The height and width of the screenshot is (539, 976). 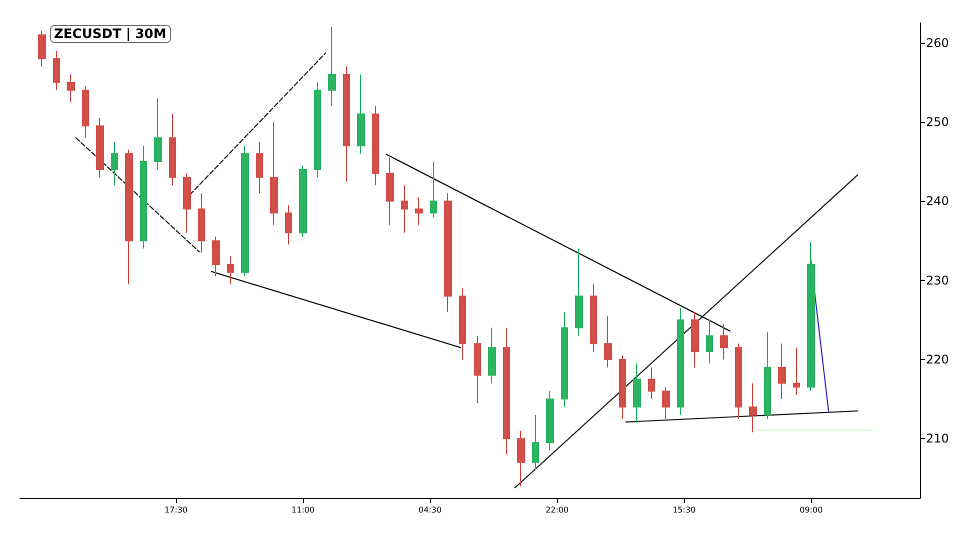 I want to click on x-tick-label: 09:00, so click(x=811, y=510).